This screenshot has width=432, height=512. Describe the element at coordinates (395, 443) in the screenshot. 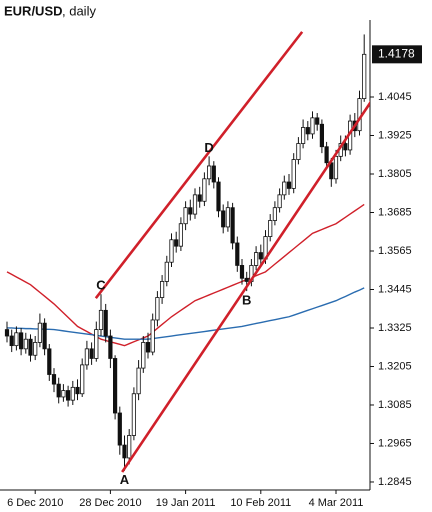

I see `y-tick-label: 1.2965` at that location.